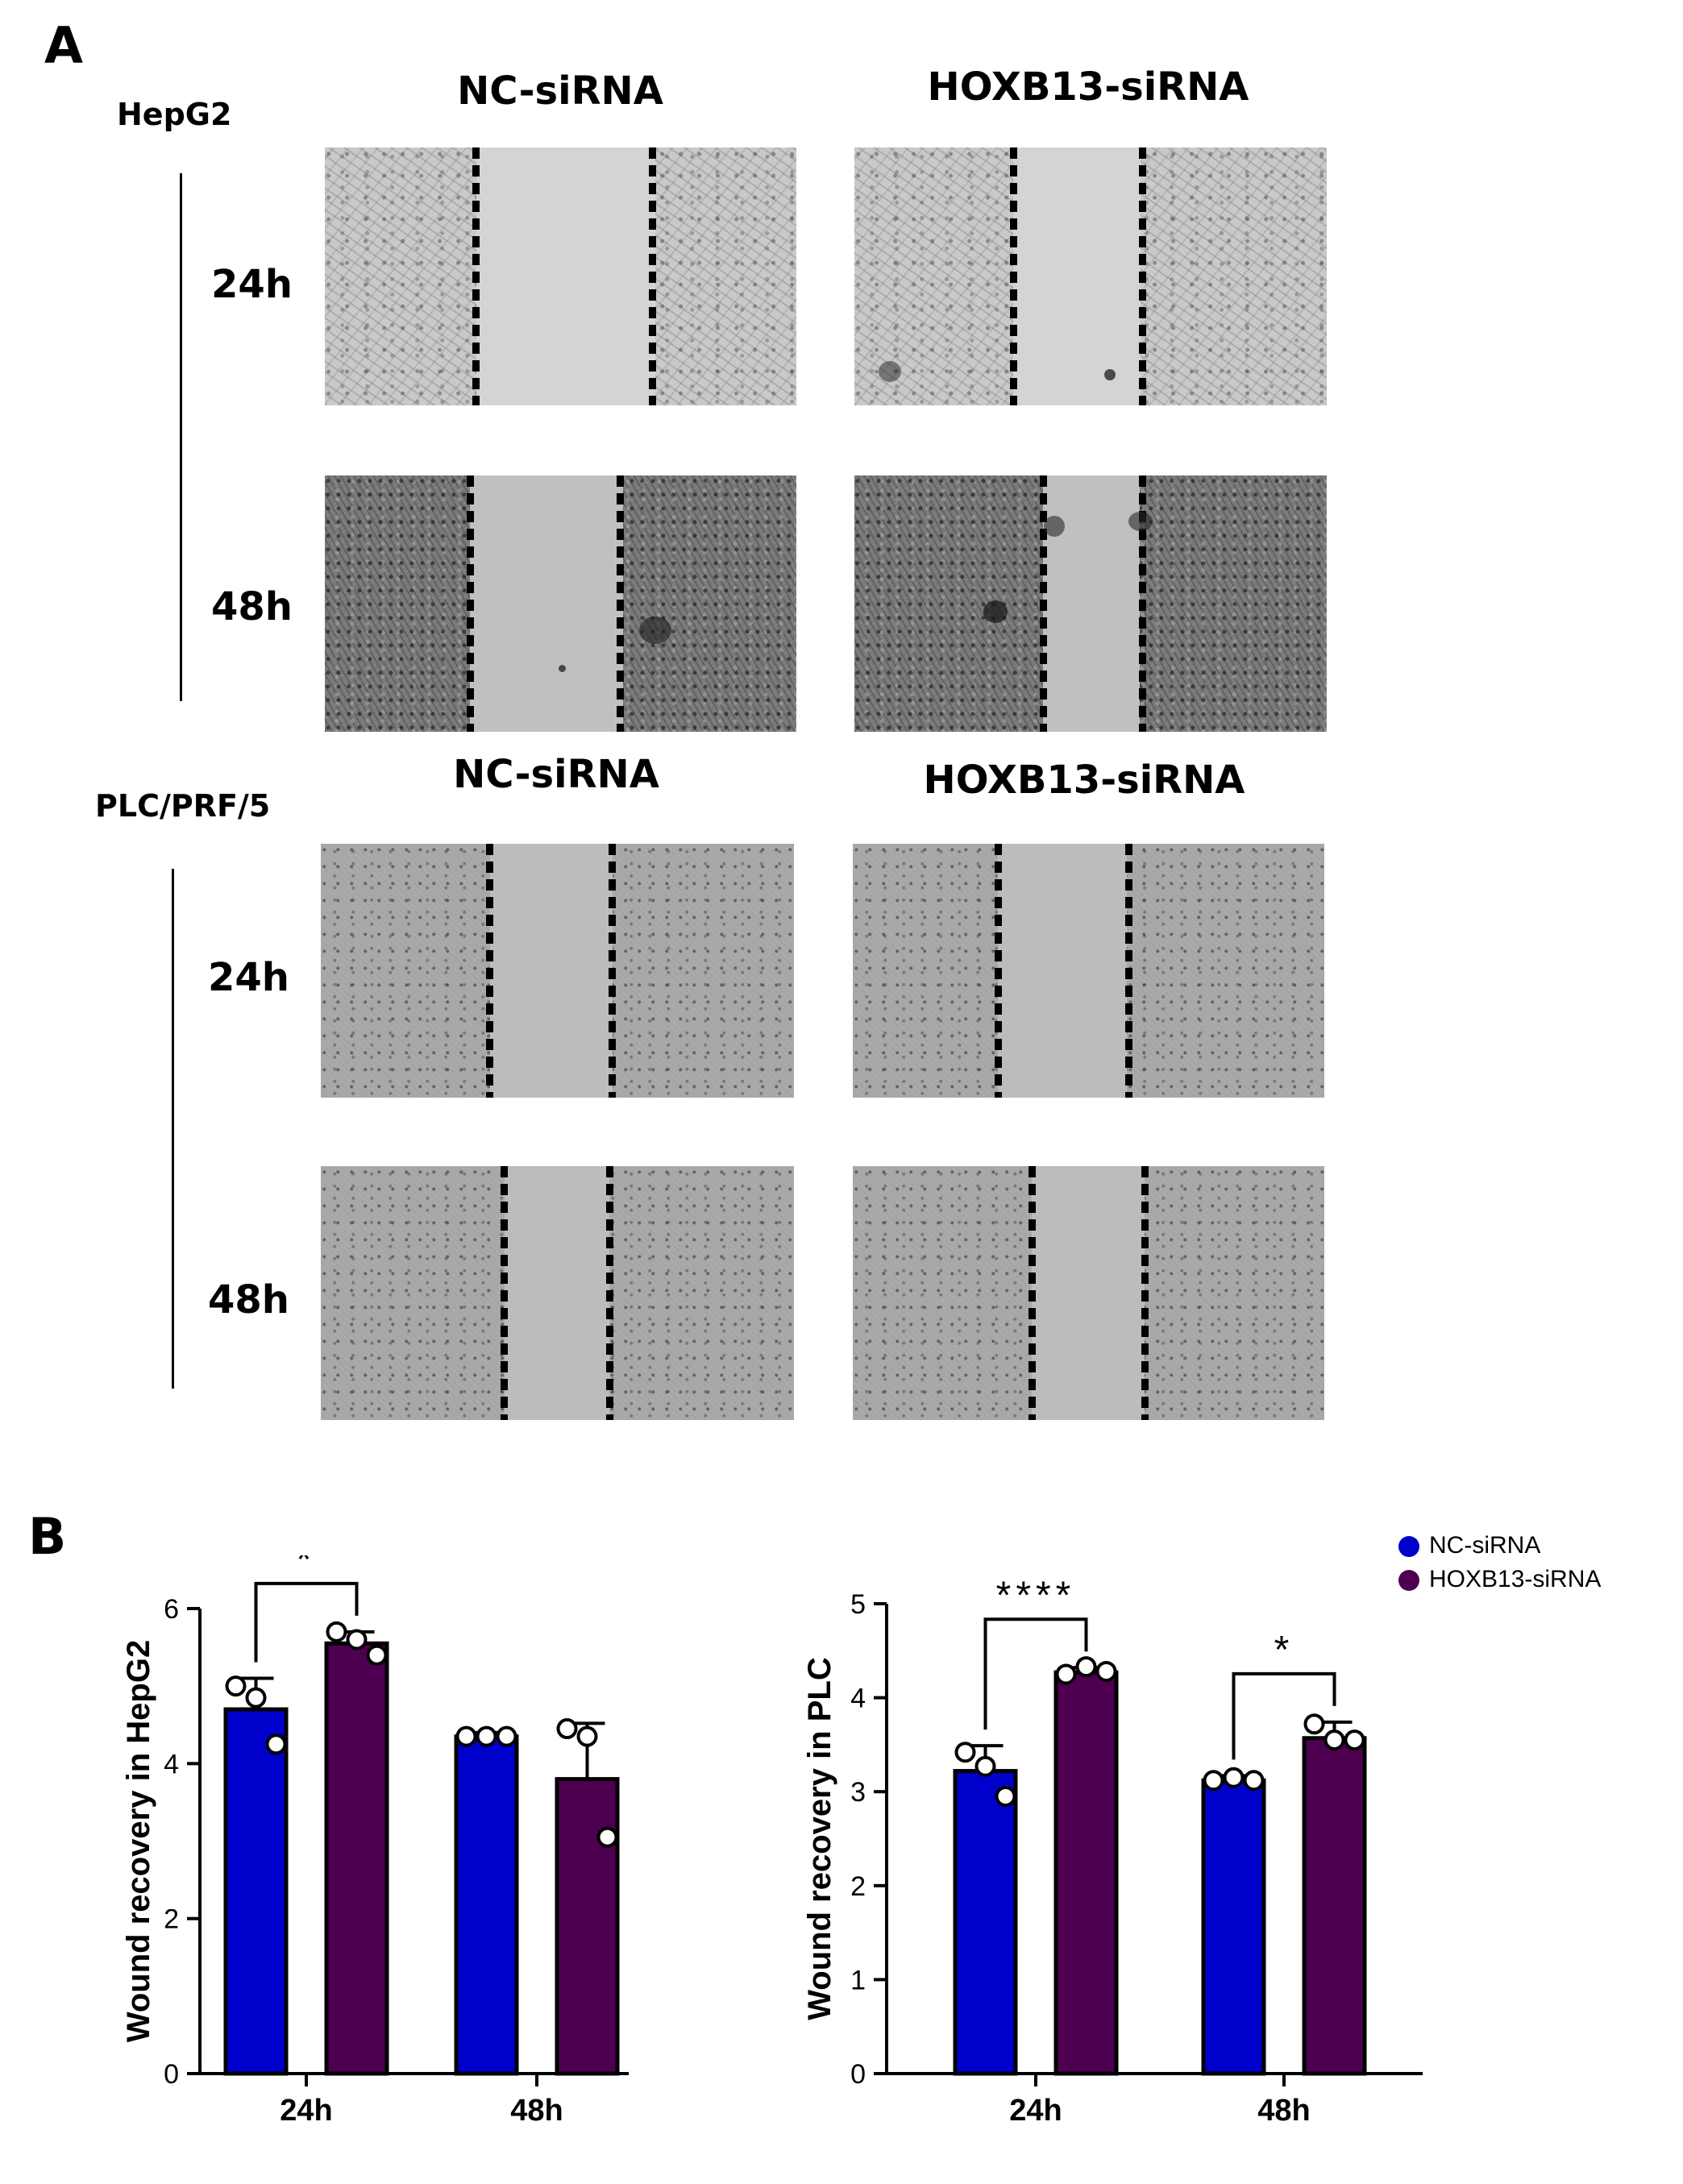  I want to click on legend-label-hoxb13: HOXB13-siRNA, so click(1515, 1579).